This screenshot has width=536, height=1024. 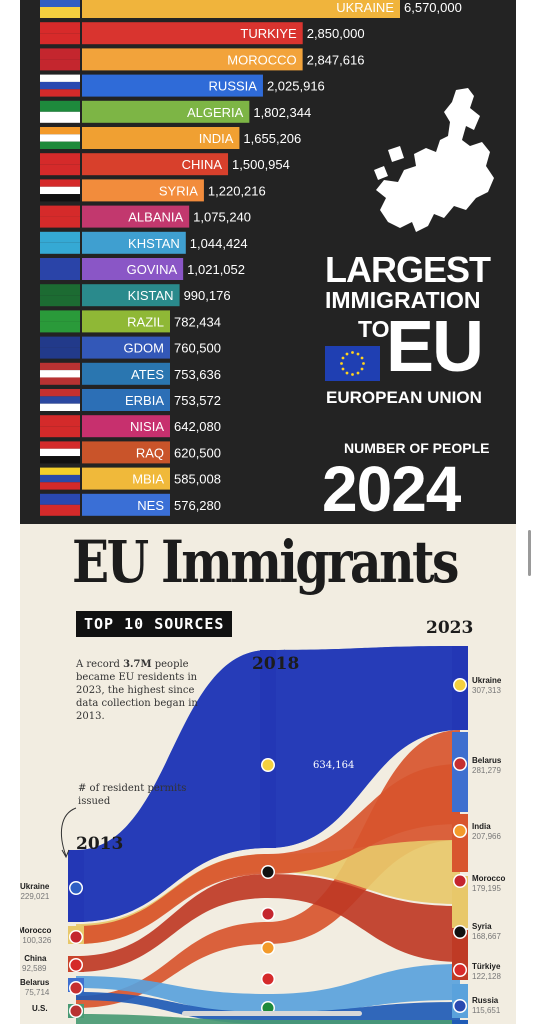 What do you see at coordinates (486, 831) in the screenshot?
I see `right-label-india: India 207,966` at bounding box center [486, 831].